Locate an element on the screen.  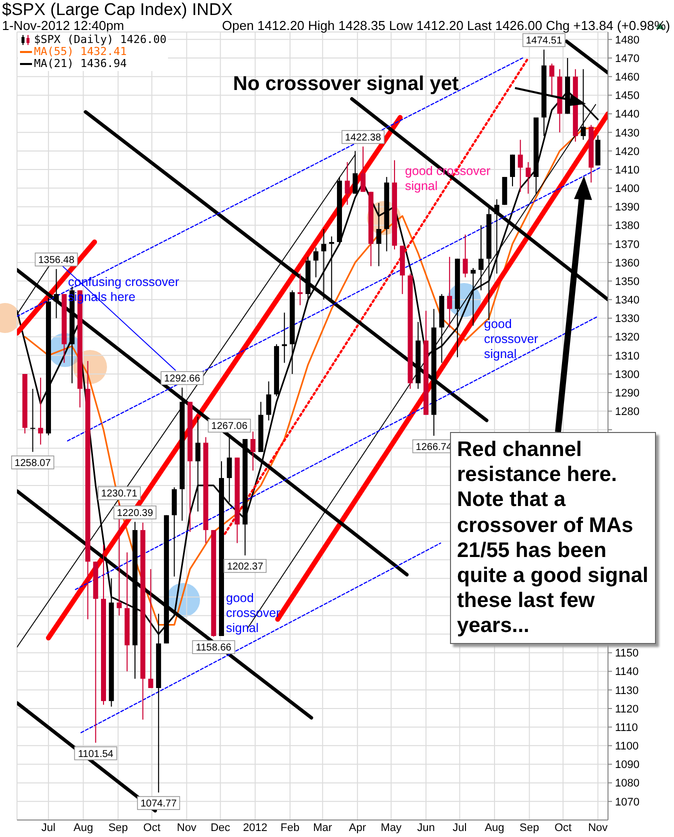
y-tick-label: 1380 is located at coordinates (627, 226).